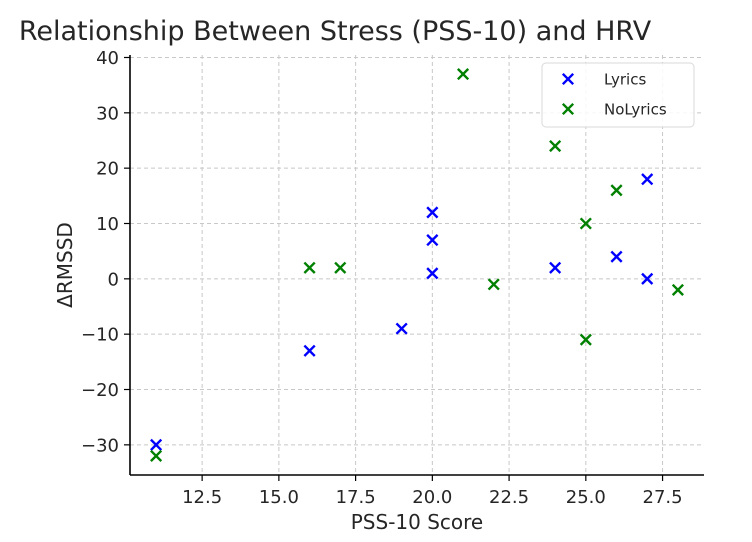  I want to click on legend: Lyrics NoLyrics, so click(618, 95).